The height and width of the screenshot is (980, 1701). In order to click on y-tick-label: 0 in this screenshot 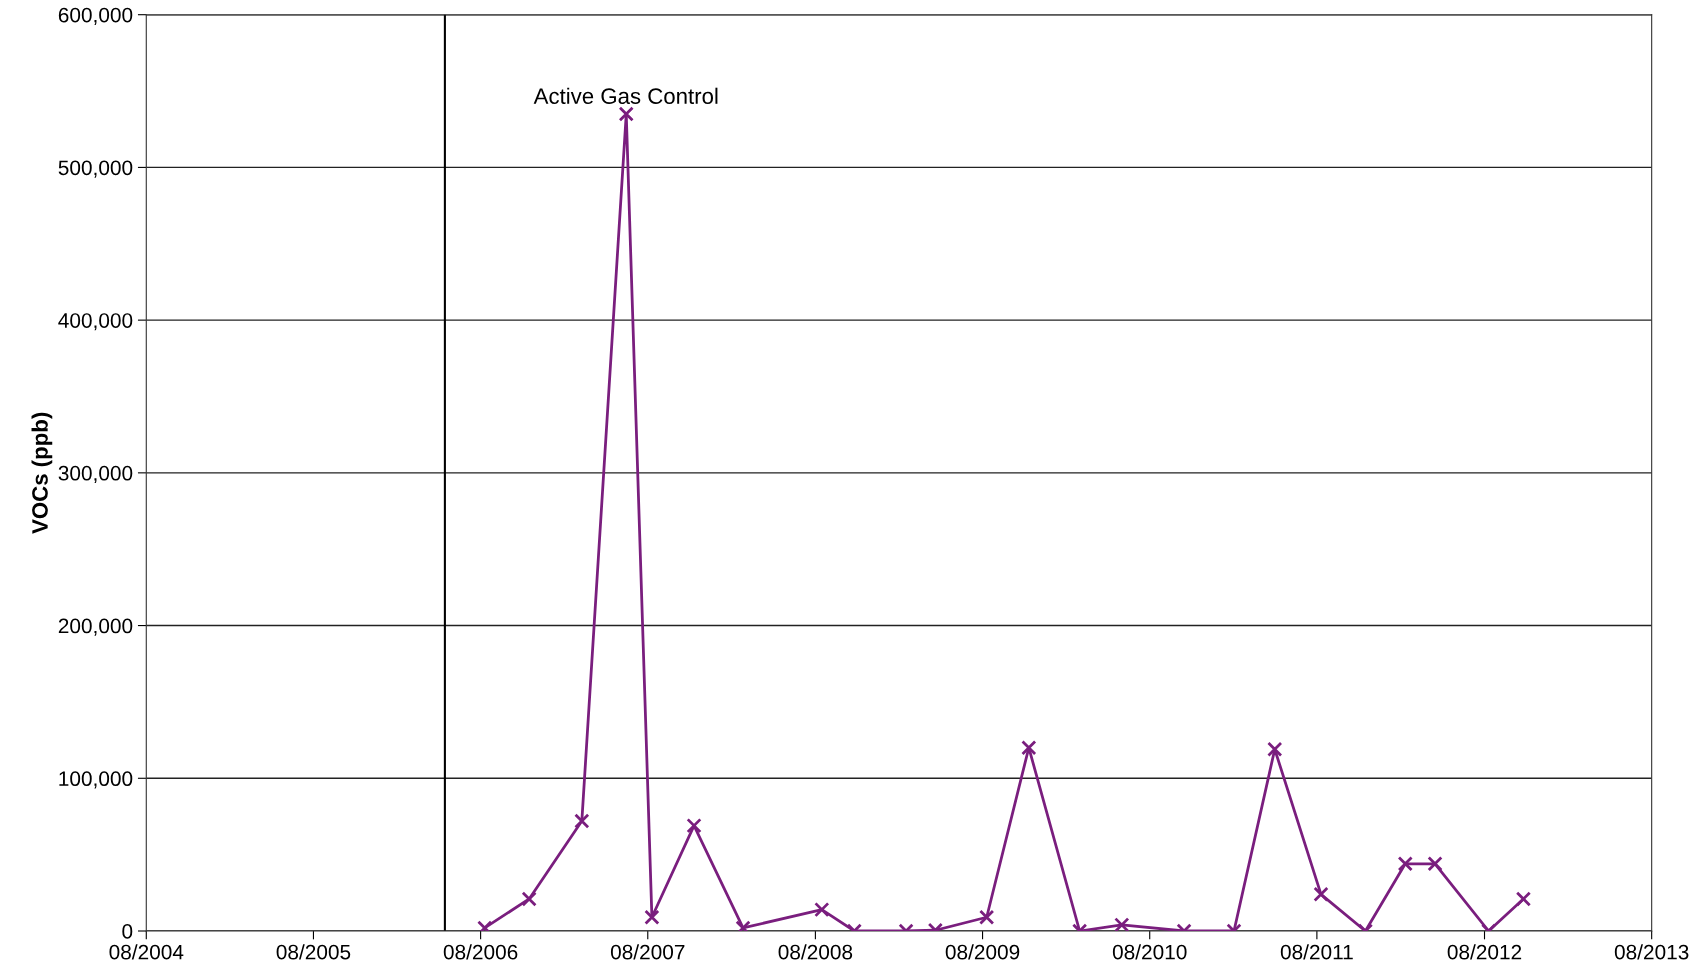, I will do `click(127, 931)`.